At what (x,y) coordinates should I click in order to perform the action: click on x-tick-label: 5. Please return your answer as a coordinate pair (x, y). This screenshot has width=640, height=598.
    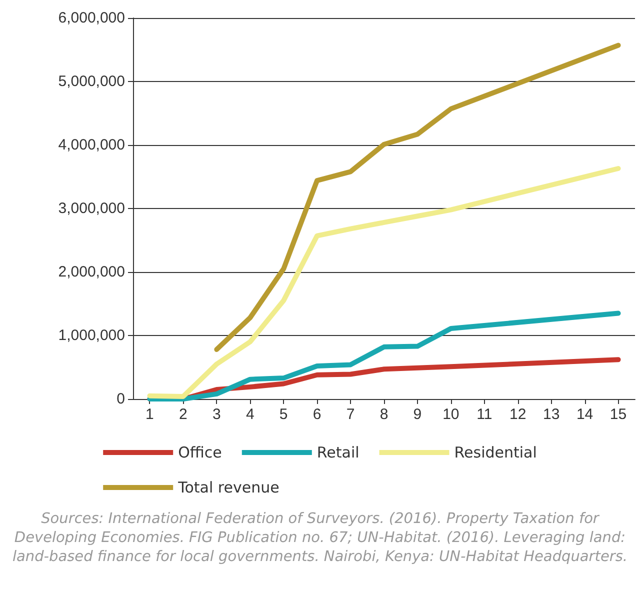
    Looking at the image, I should click on (283, 414).